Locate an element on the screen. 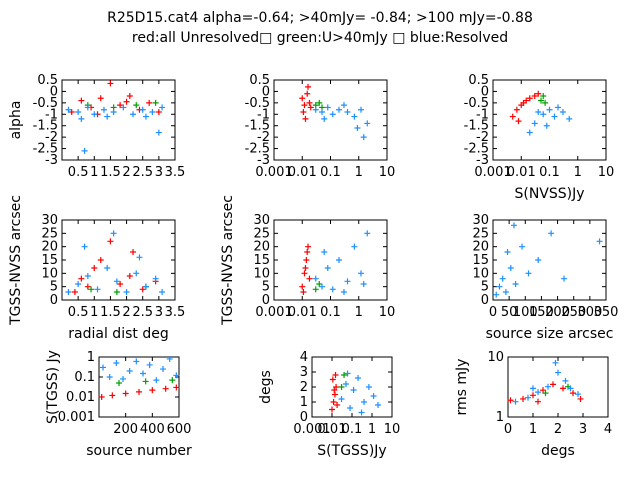 This screenshot has height=480, width=640. y-tick-label: 0.1 is located at coordinates (84, 377).